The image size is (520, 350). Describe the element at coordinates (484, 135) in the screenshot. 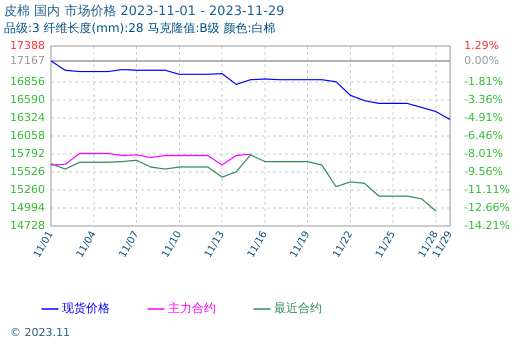

I see `y2-tick-label: -6.46%` at that location.